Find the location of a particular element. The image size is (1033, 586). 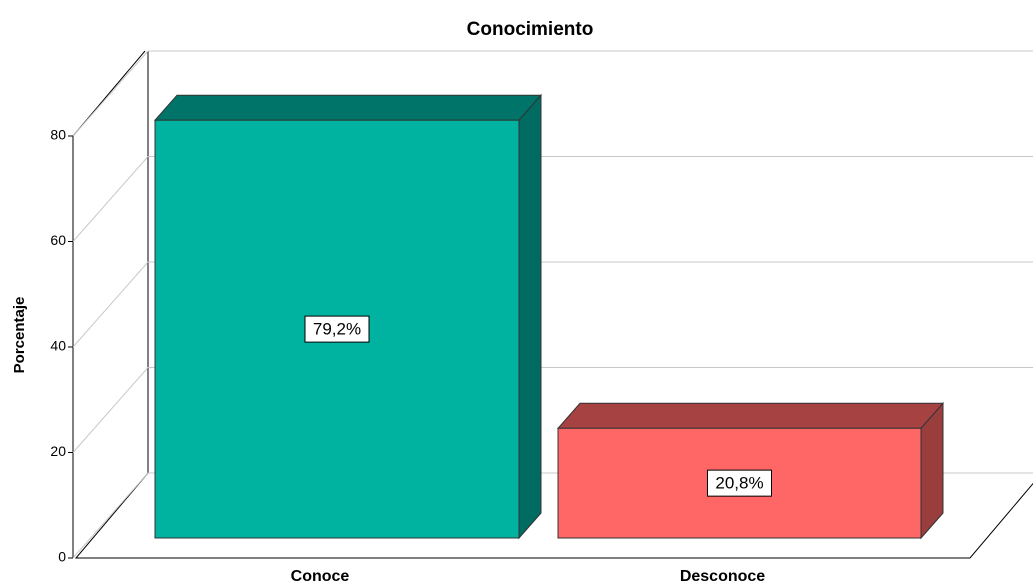

y-tick-label: 40 is located at coordinates (58, 346).